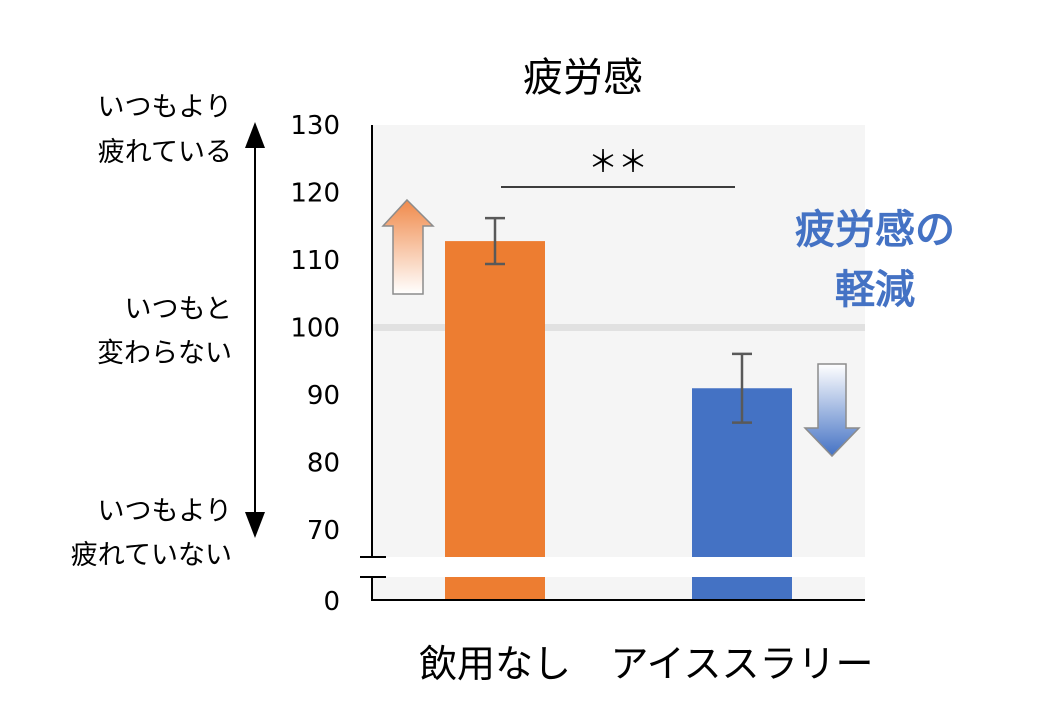  Describe the element at coordinates (495, 664) in the screenshot. I see `category-label-no-drink: 飲用なし` at that location.